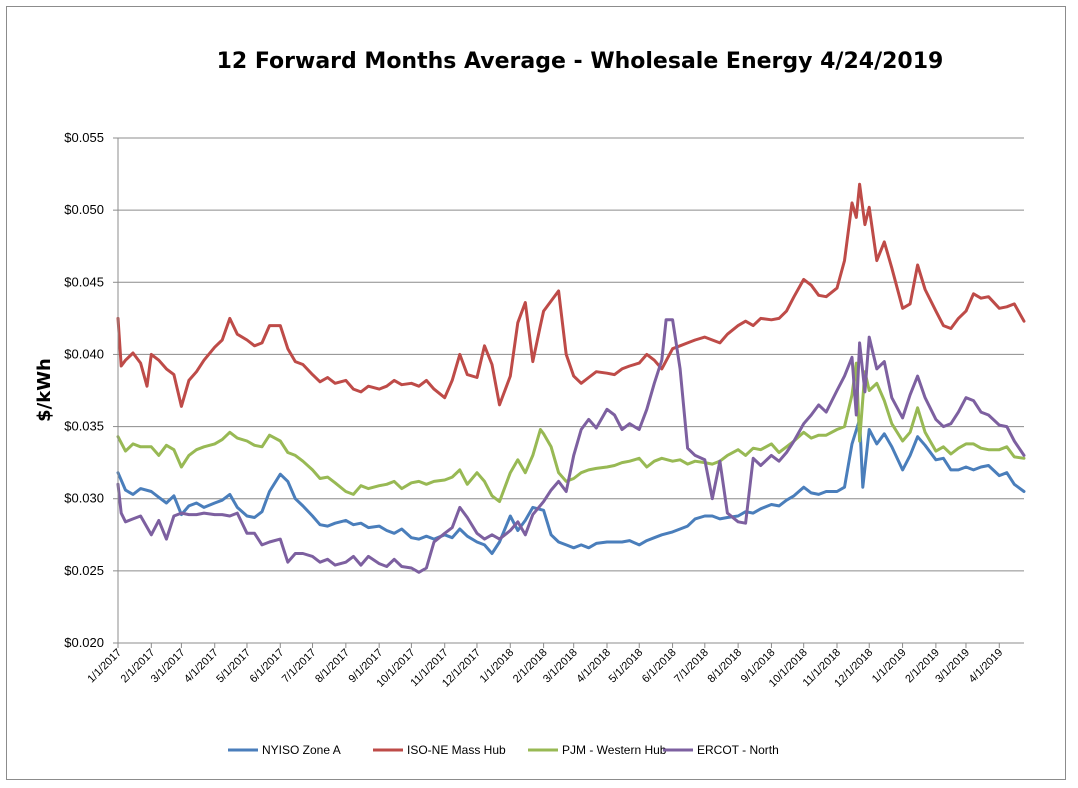 The height and width of the screenshot is (788, 1078). What do you see at coordinates (456, 750) in the screenshot?
I see `legend-label: ISO-NE Mass Hub` at bounding box center [456, 750].